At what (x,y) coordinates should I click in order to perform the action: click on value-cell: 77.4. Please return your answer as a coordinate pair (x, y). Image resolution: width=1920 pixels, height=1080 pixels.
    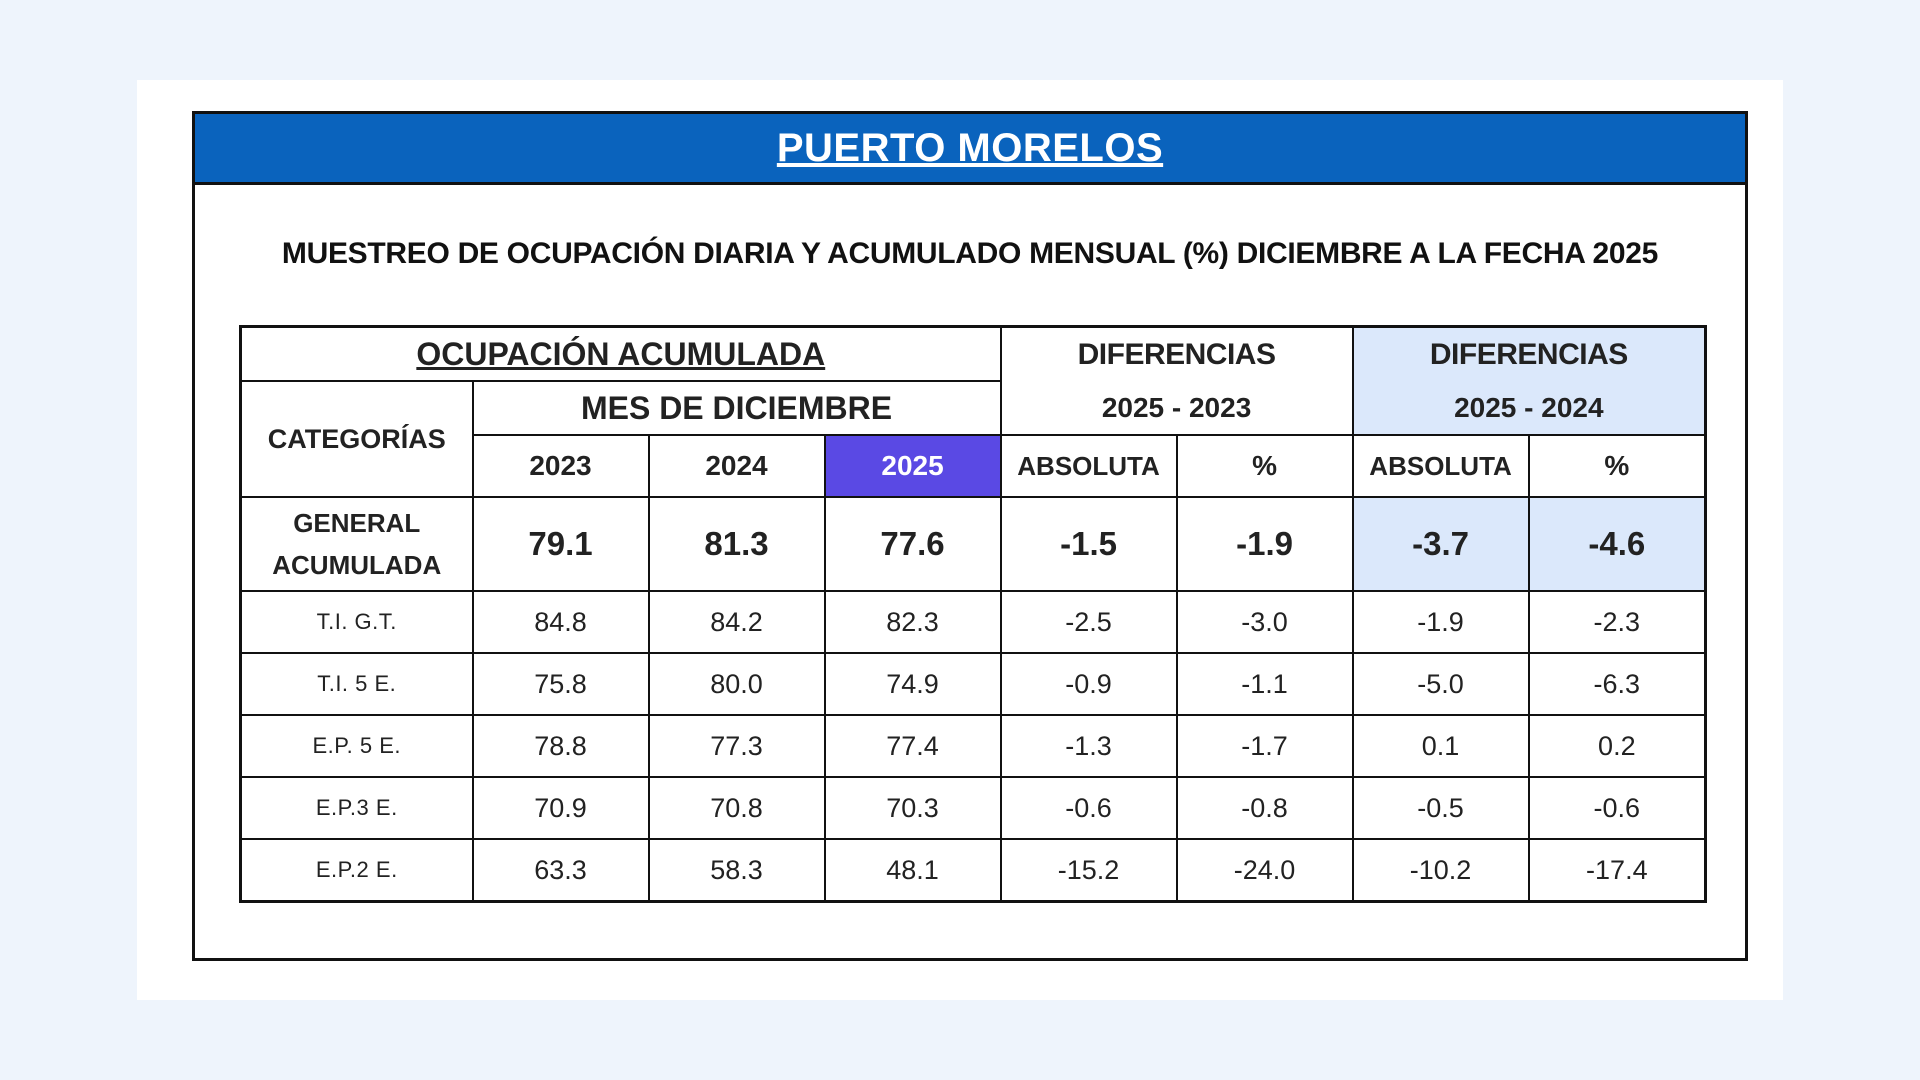
    Looking at the image, I should click on (912, 746).